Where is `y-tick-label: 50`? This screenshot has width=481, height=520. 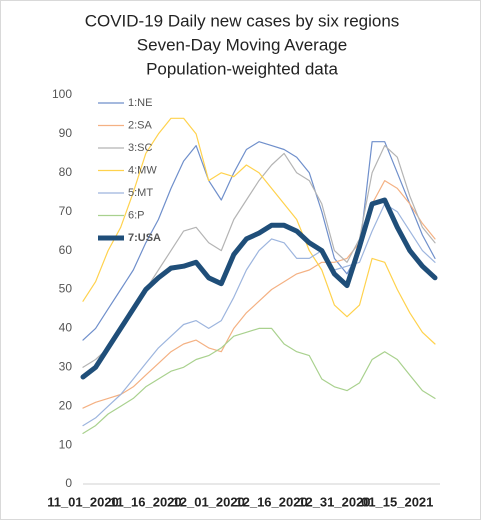
y-tick-label: 50 is located at coordinates (66, 289).